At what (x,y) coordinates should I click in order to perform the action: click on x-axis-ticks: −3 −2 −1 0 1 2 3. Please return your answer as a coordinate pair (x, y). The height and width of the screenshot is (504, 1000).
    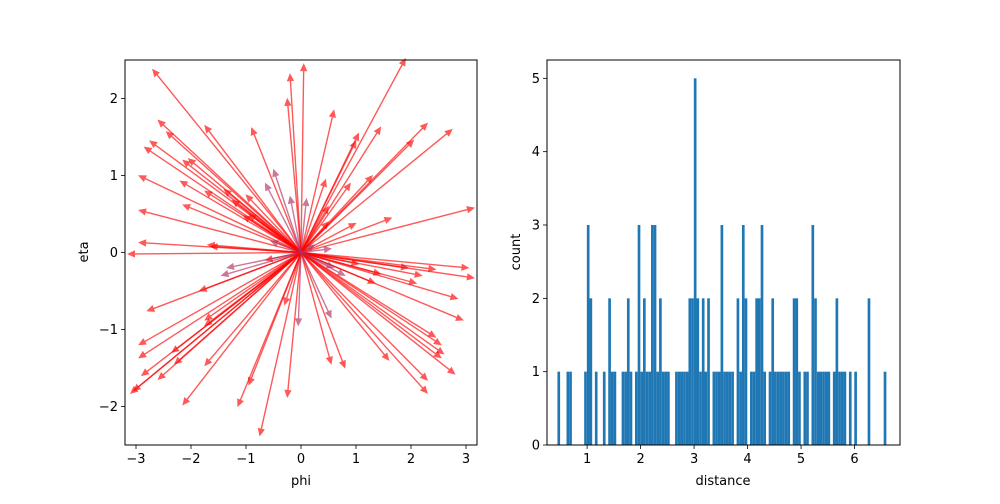
    Looking at the image, I should click on (298, 456).